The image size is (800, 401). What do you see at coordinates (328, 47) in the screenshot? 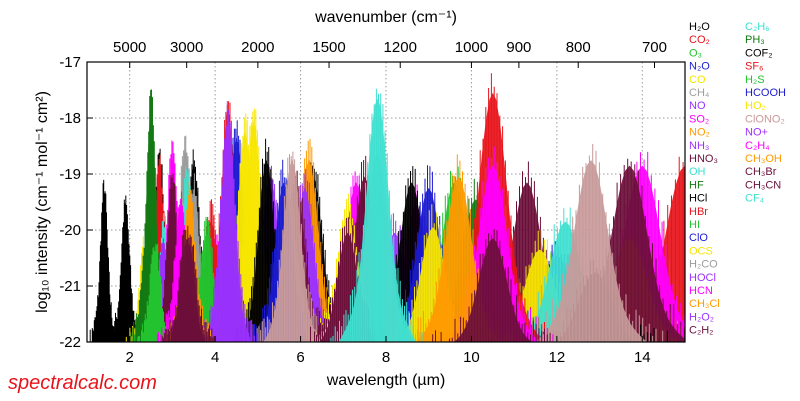
I see `x2-tick-label: 1500` at bounding box center [328, 47].